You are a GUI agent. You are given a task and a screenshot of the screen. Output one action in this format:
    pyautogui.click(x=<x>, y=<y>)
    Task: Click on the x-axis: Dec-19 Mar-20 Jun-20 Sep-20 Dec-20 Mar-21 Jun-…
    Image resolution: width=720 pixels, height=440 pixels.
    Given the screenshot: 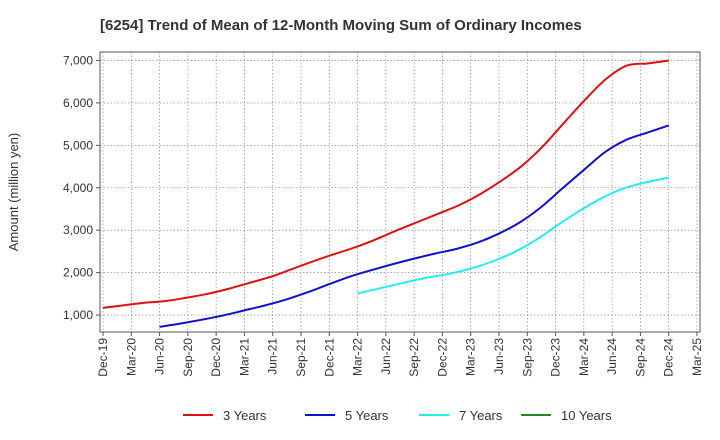 What is the action you would take?
    pyautogui.click(x=400, y=354)
    